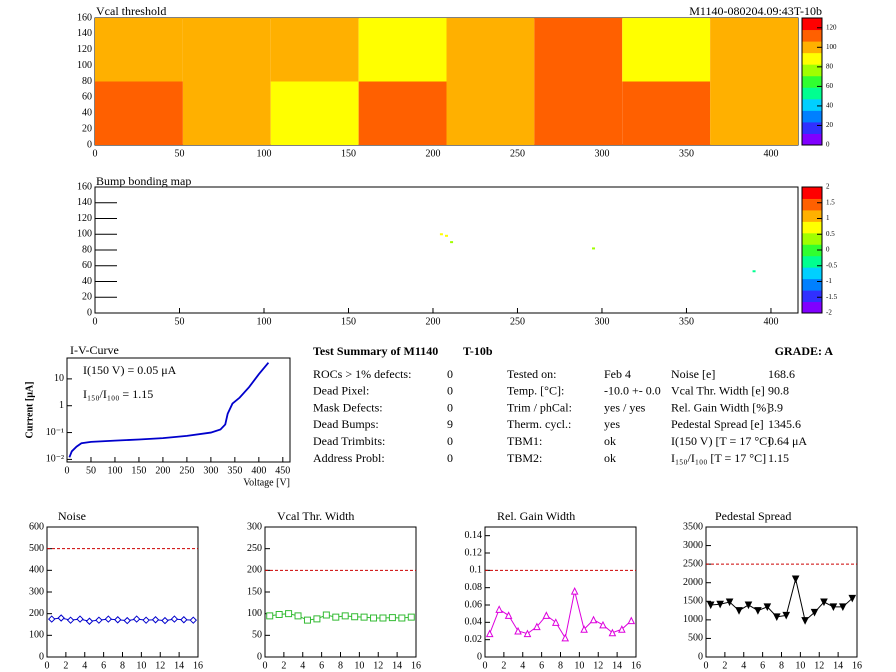  Describe the element at coordinates (87, 249) in the screenshot. I see `y-tick-label: 80` at that location.